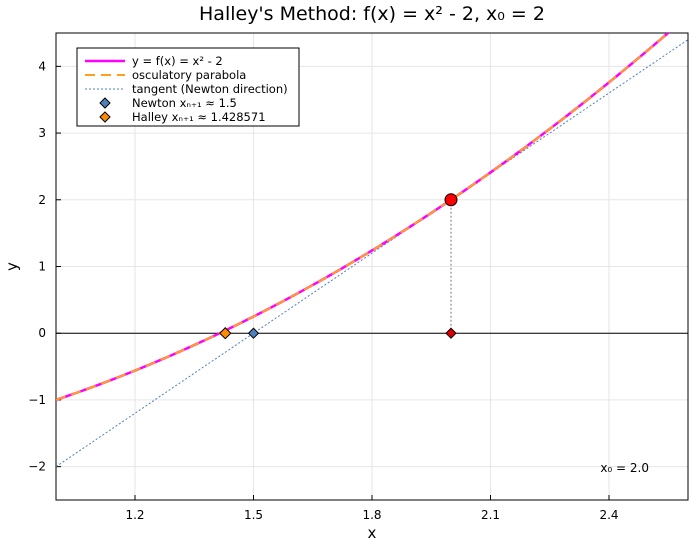 The width and height of the screenshot is (700, 554). What do you see at coordinates (210, 89) in the screenshot?
I see `legend-label: tangent (Newton direction)` at bounding box center [210, 89].